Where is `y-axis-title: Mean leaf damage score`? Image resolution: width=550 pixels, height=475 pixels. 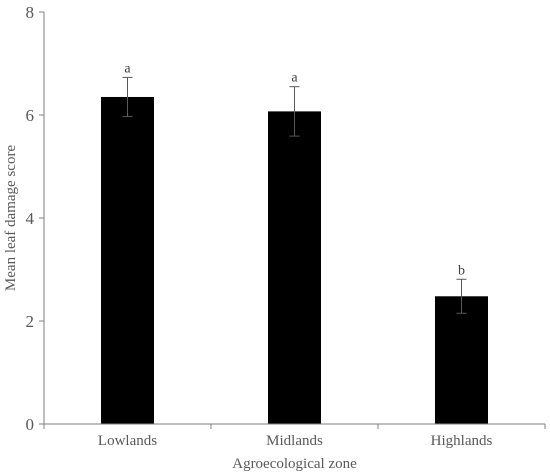 y-axis-title: Mean leaf damage score is located at coordinates (11, 218).